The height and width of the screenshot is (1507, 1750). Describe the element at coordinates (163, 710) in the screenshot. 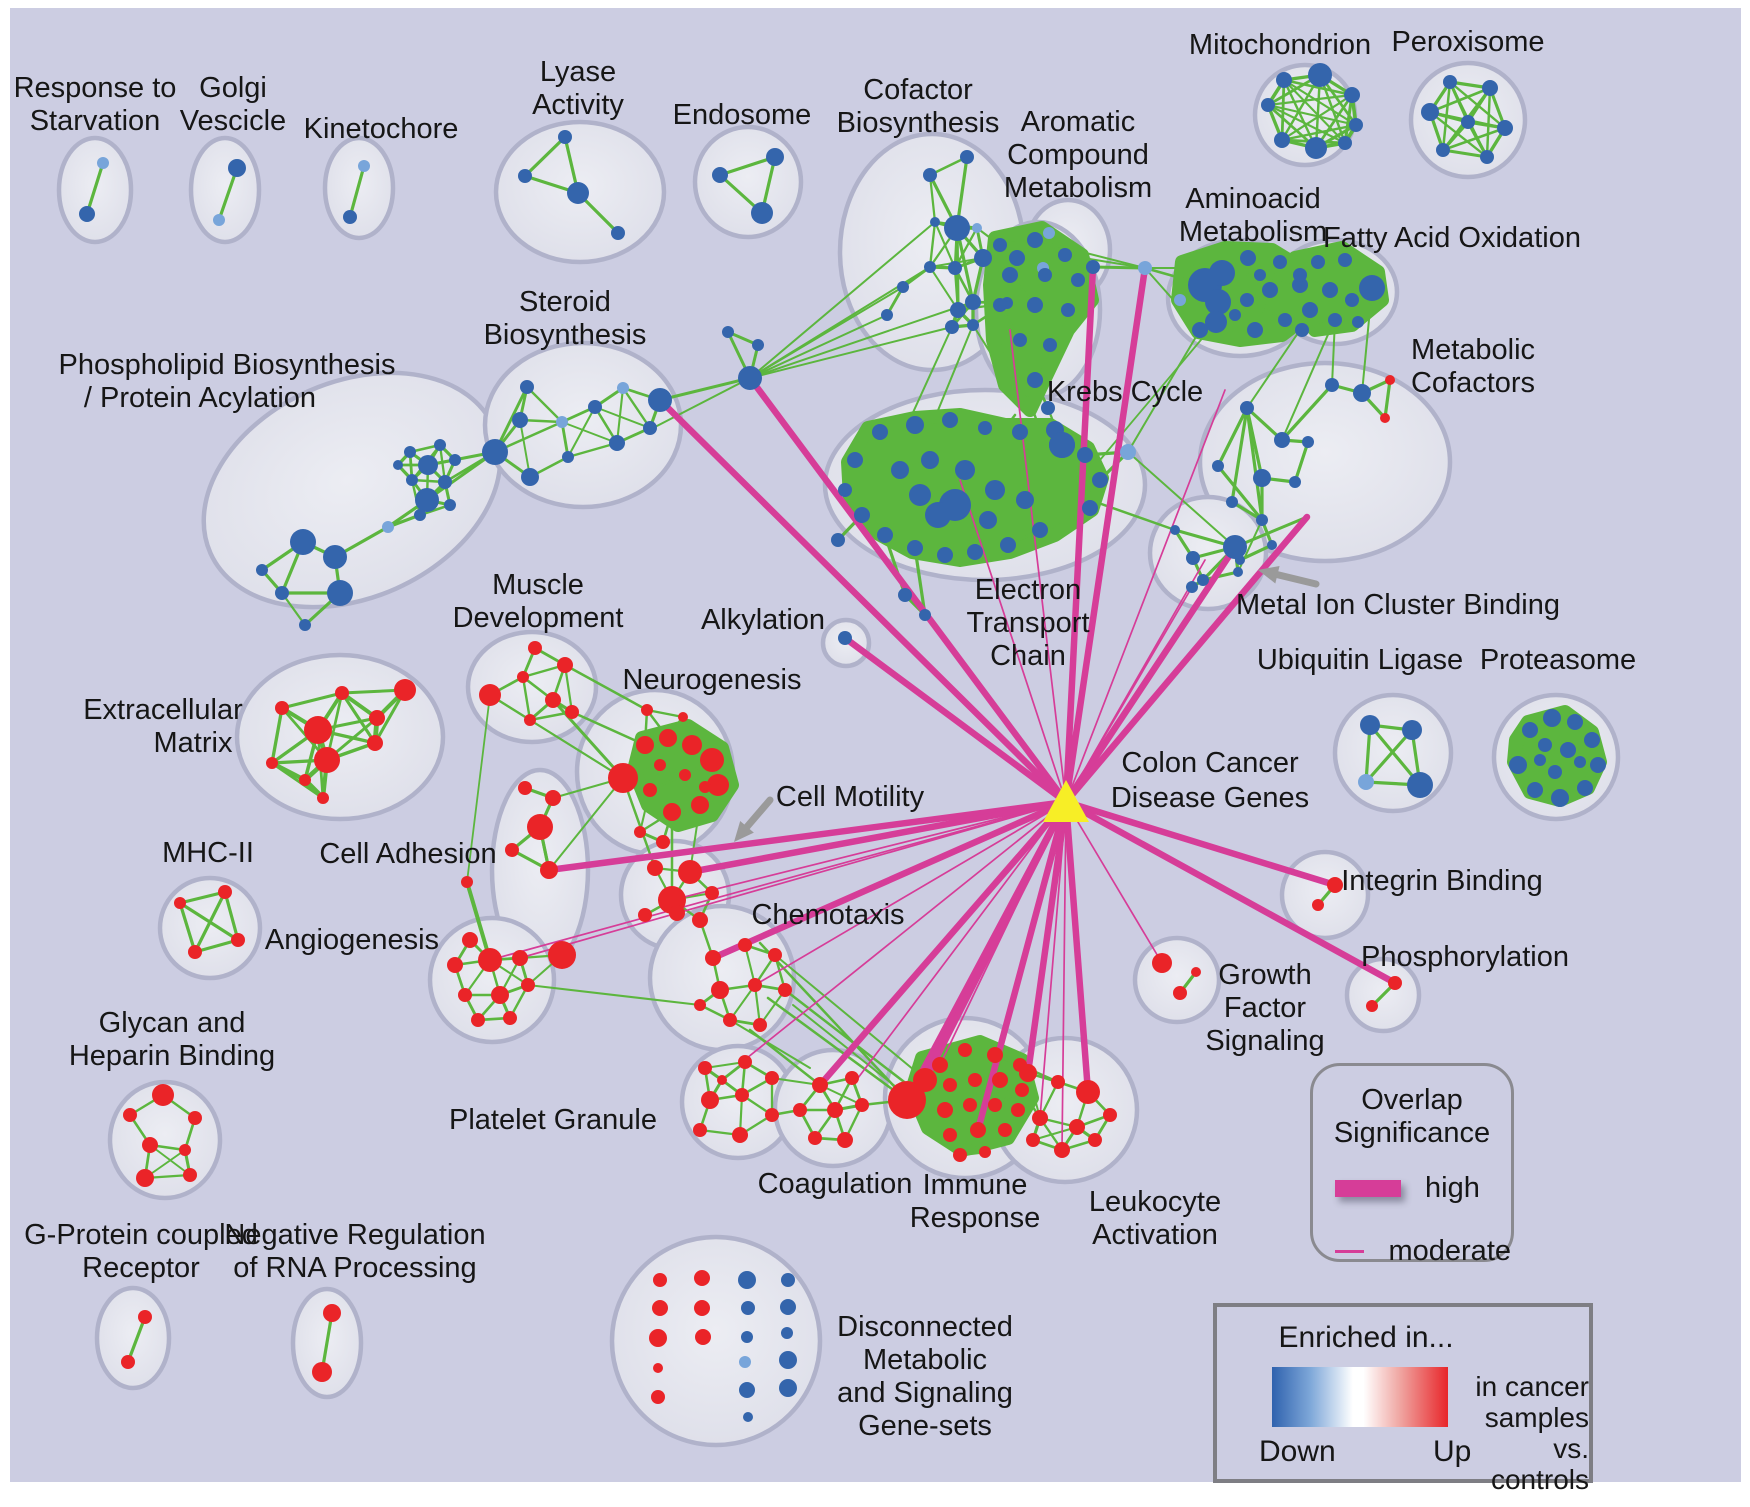

I see `label-extracellular-matrix-0: Extracellular` at that location.